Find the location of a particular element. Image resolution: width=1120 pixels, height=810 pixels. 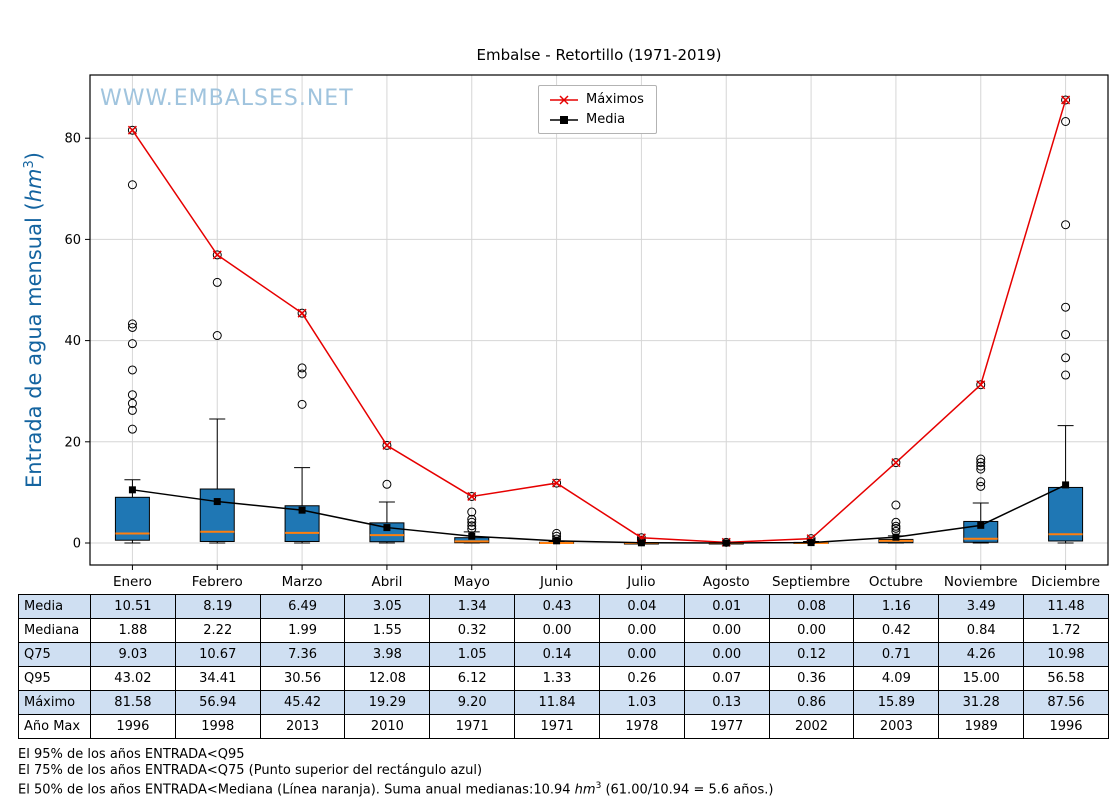

table-cell: 1977 is located at coordinates (726, 726).